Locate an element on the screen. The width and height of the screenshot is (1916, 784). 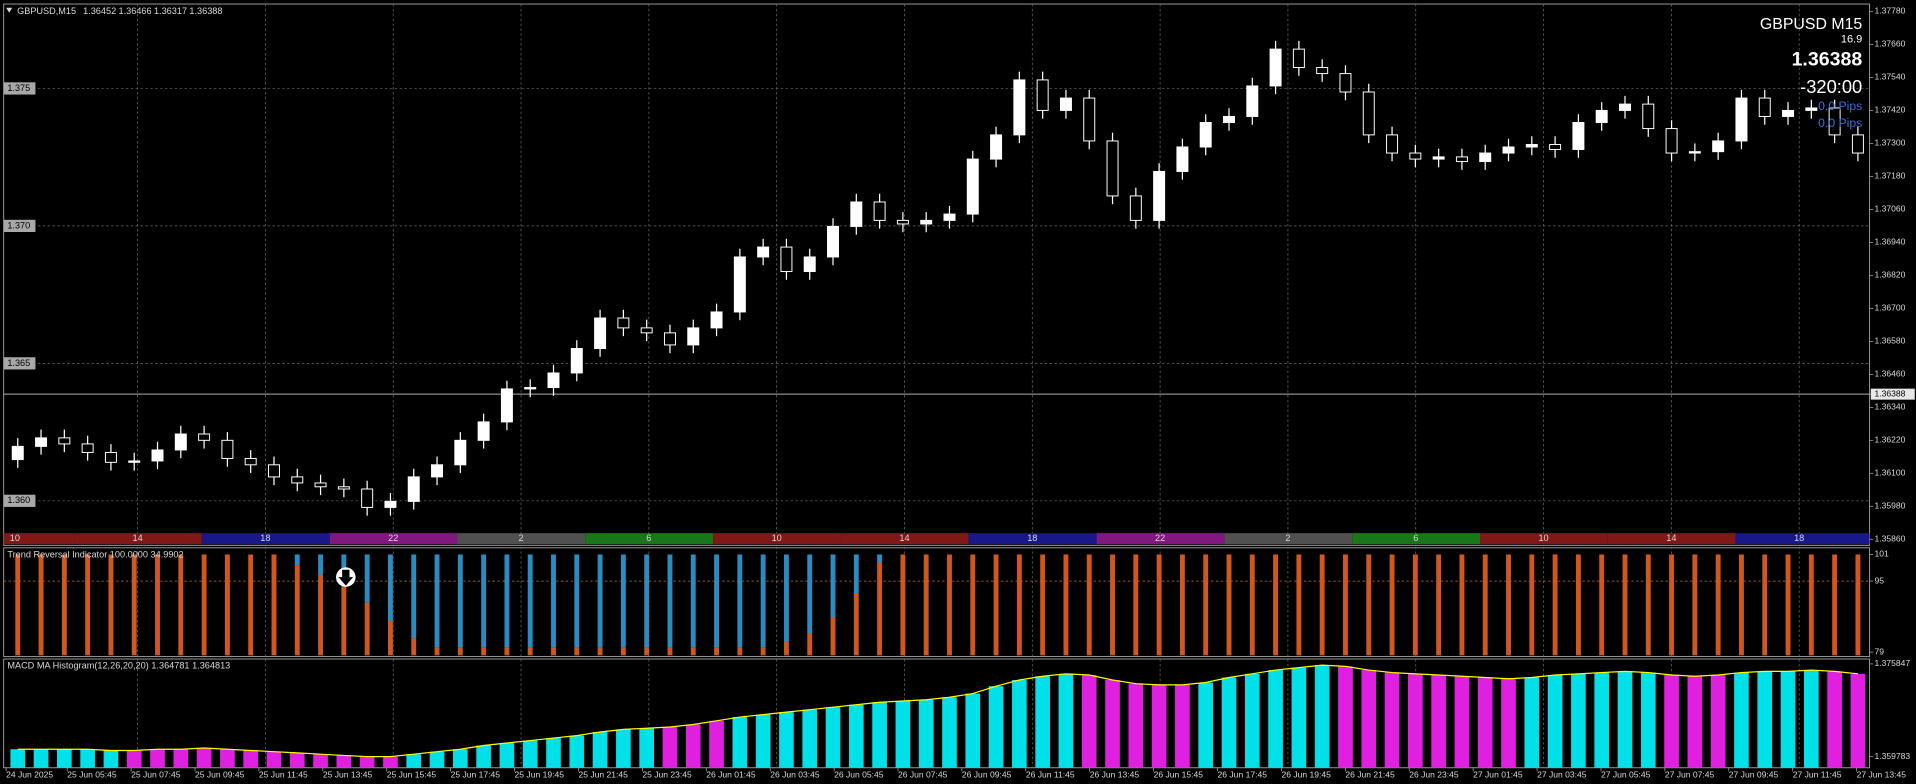
x-tick-label: 26 Jun 11:45 is located at coordinates (1050, 774).